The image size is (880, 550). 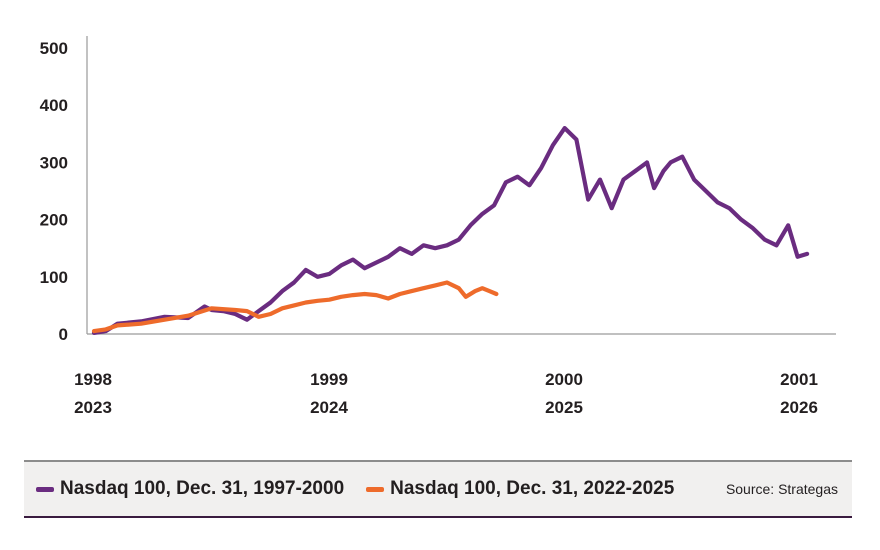 What do you see at coordinates (54, 48) in the screenshot?
I see `y-tick-label: 500` at bounding box center [54, 48].